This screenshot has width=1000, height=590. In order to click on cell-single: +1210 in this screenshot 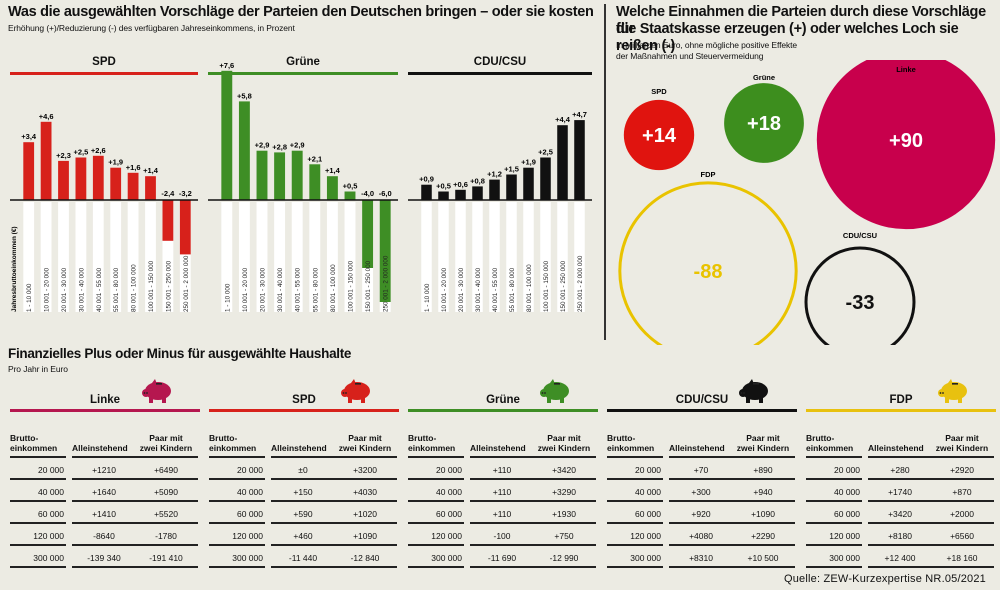, I will do `click(104, 470)`.